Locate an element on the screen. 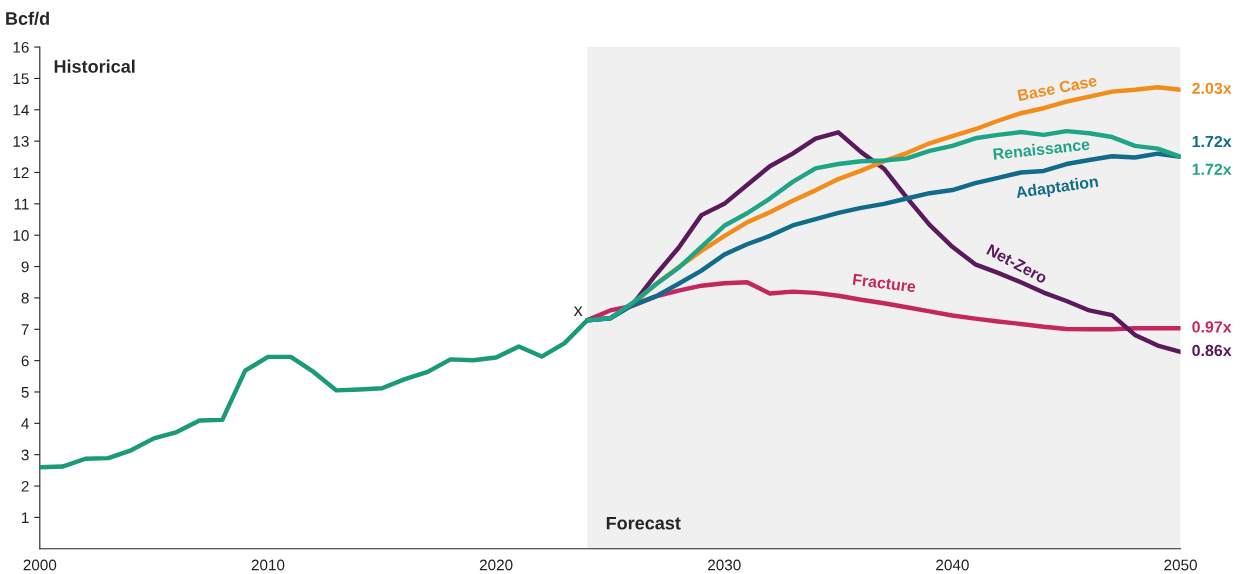  x-tick-label: 2020 is located at coordinates (496, 565).